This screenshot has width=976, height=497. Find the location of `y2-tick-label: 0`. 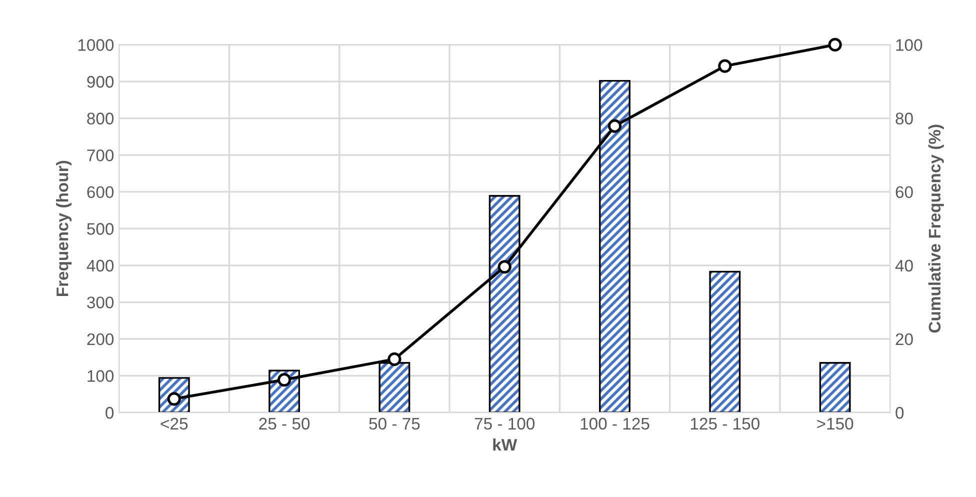

y2-tick-label: 0 is located at coordinates (900, 412).